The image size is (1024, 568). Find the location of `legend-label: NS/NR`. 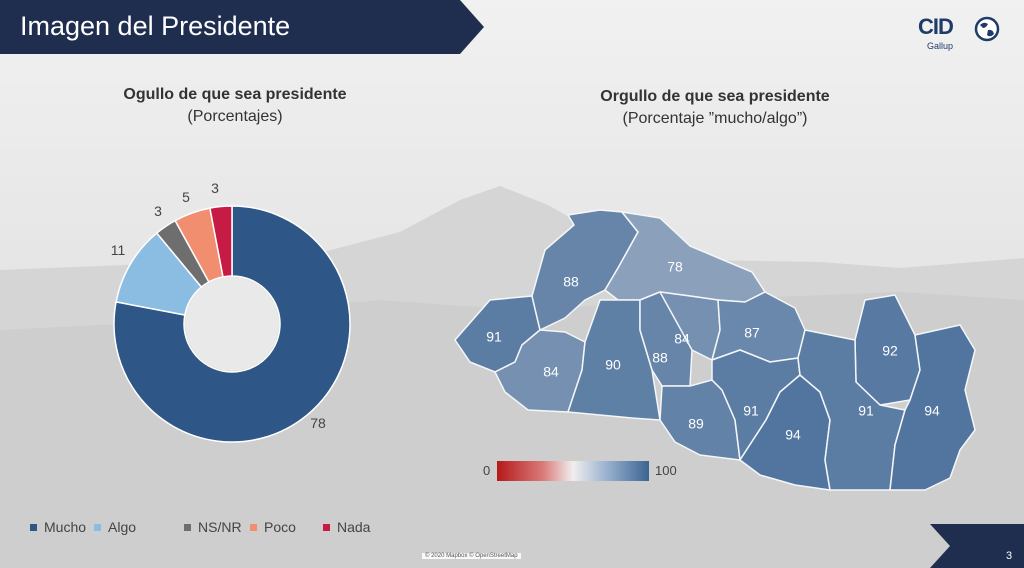

legend-label: NS/NR is located at coordinates (220, 527).